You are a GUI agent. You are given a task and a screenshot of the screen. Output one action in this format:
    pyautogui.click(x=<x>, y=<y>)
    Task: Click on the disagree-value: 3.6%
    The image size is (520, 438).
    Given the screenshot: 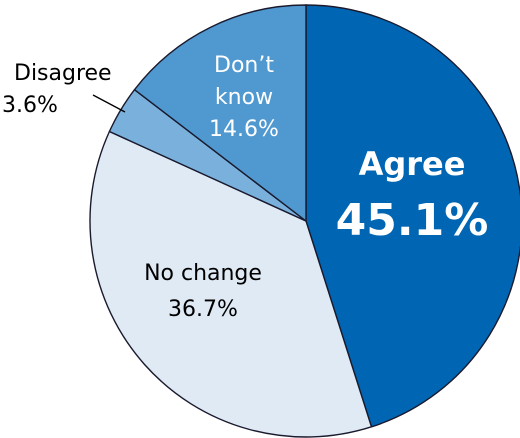 What is the action you would take?
    pyautogui.click(x=30, y=105)
    